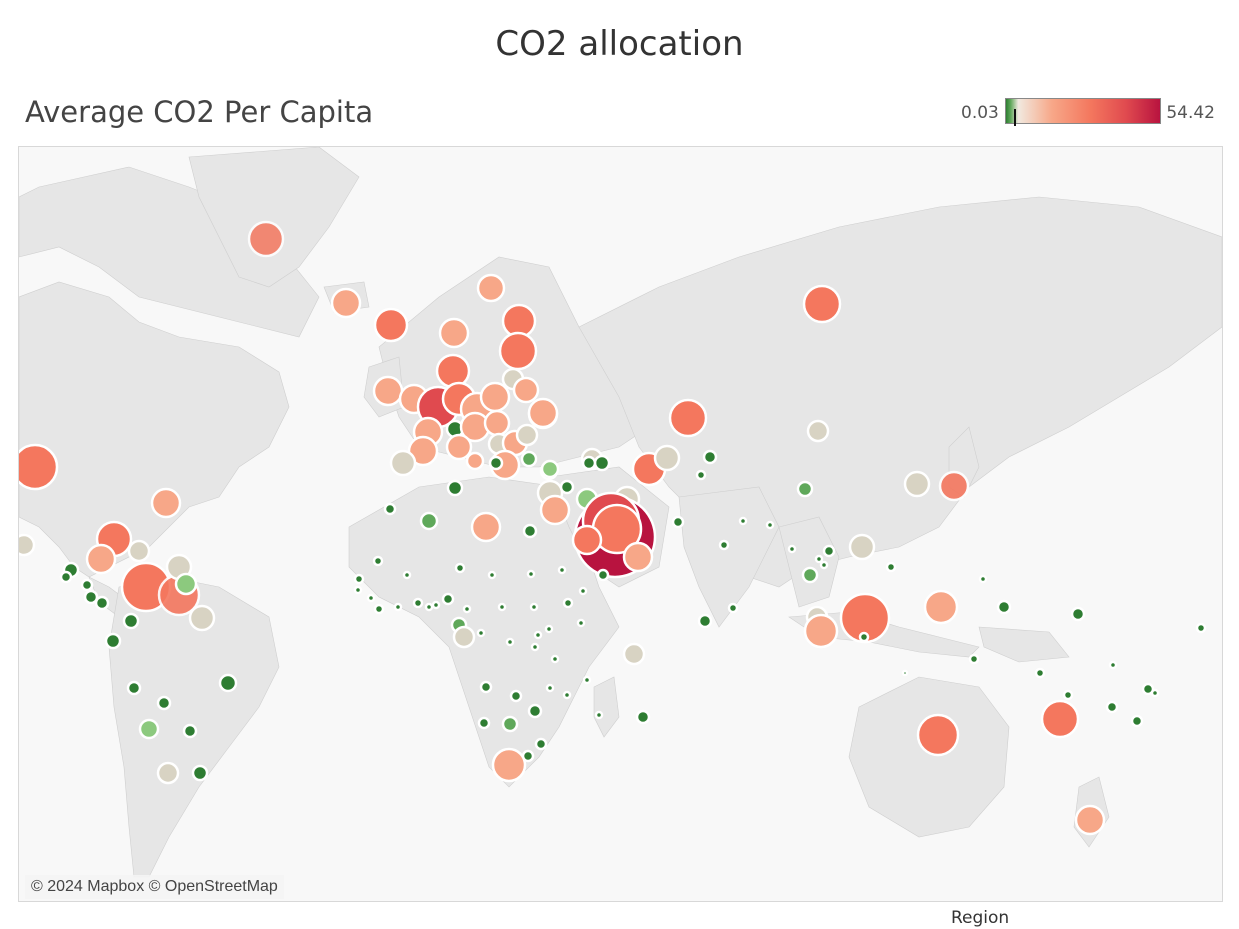 The width and height of the screenshot is (1239, 929). What do you see at coordinates (1068, 695) in the screenshot?
I see `marker-solomon` at bounding box center [1068, 695].